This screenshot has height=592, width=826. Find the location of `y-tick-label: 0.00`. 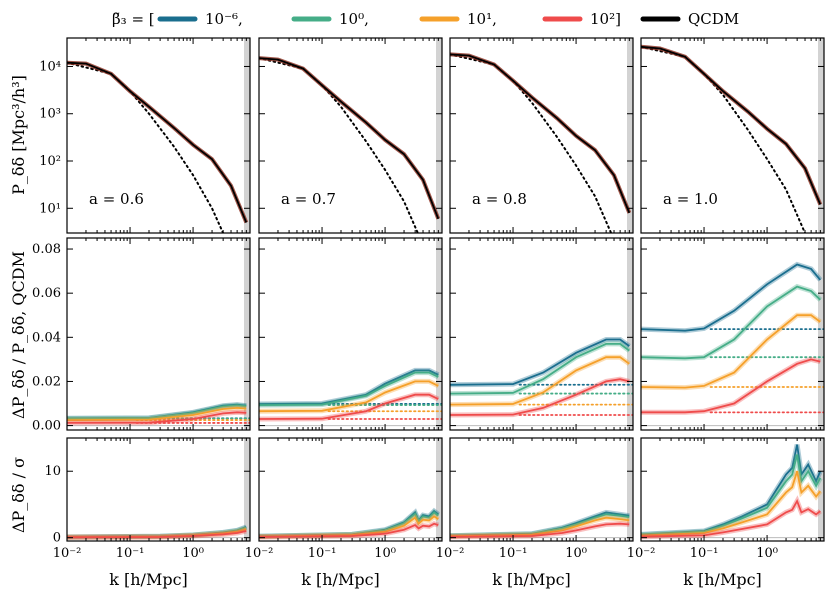

y-tick-label: 0.00 is located at coordinates (46, 426).